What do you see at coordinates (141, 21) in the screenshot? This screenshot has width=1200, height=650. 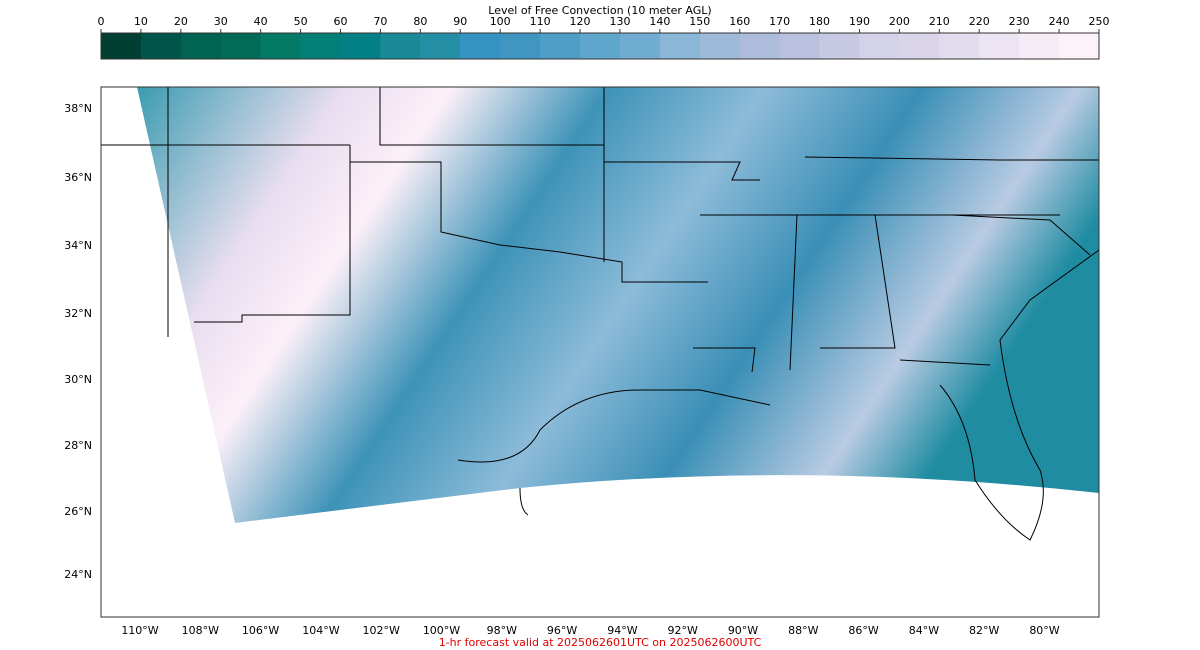 I see `colorbar-tick-label: 10` at bounding box center [141, 21].